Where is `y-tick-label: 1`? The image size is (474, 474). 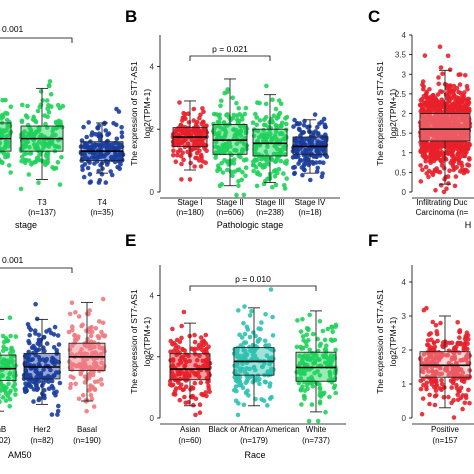 y-tick-label: 1 is located at coordinates (404, 153).